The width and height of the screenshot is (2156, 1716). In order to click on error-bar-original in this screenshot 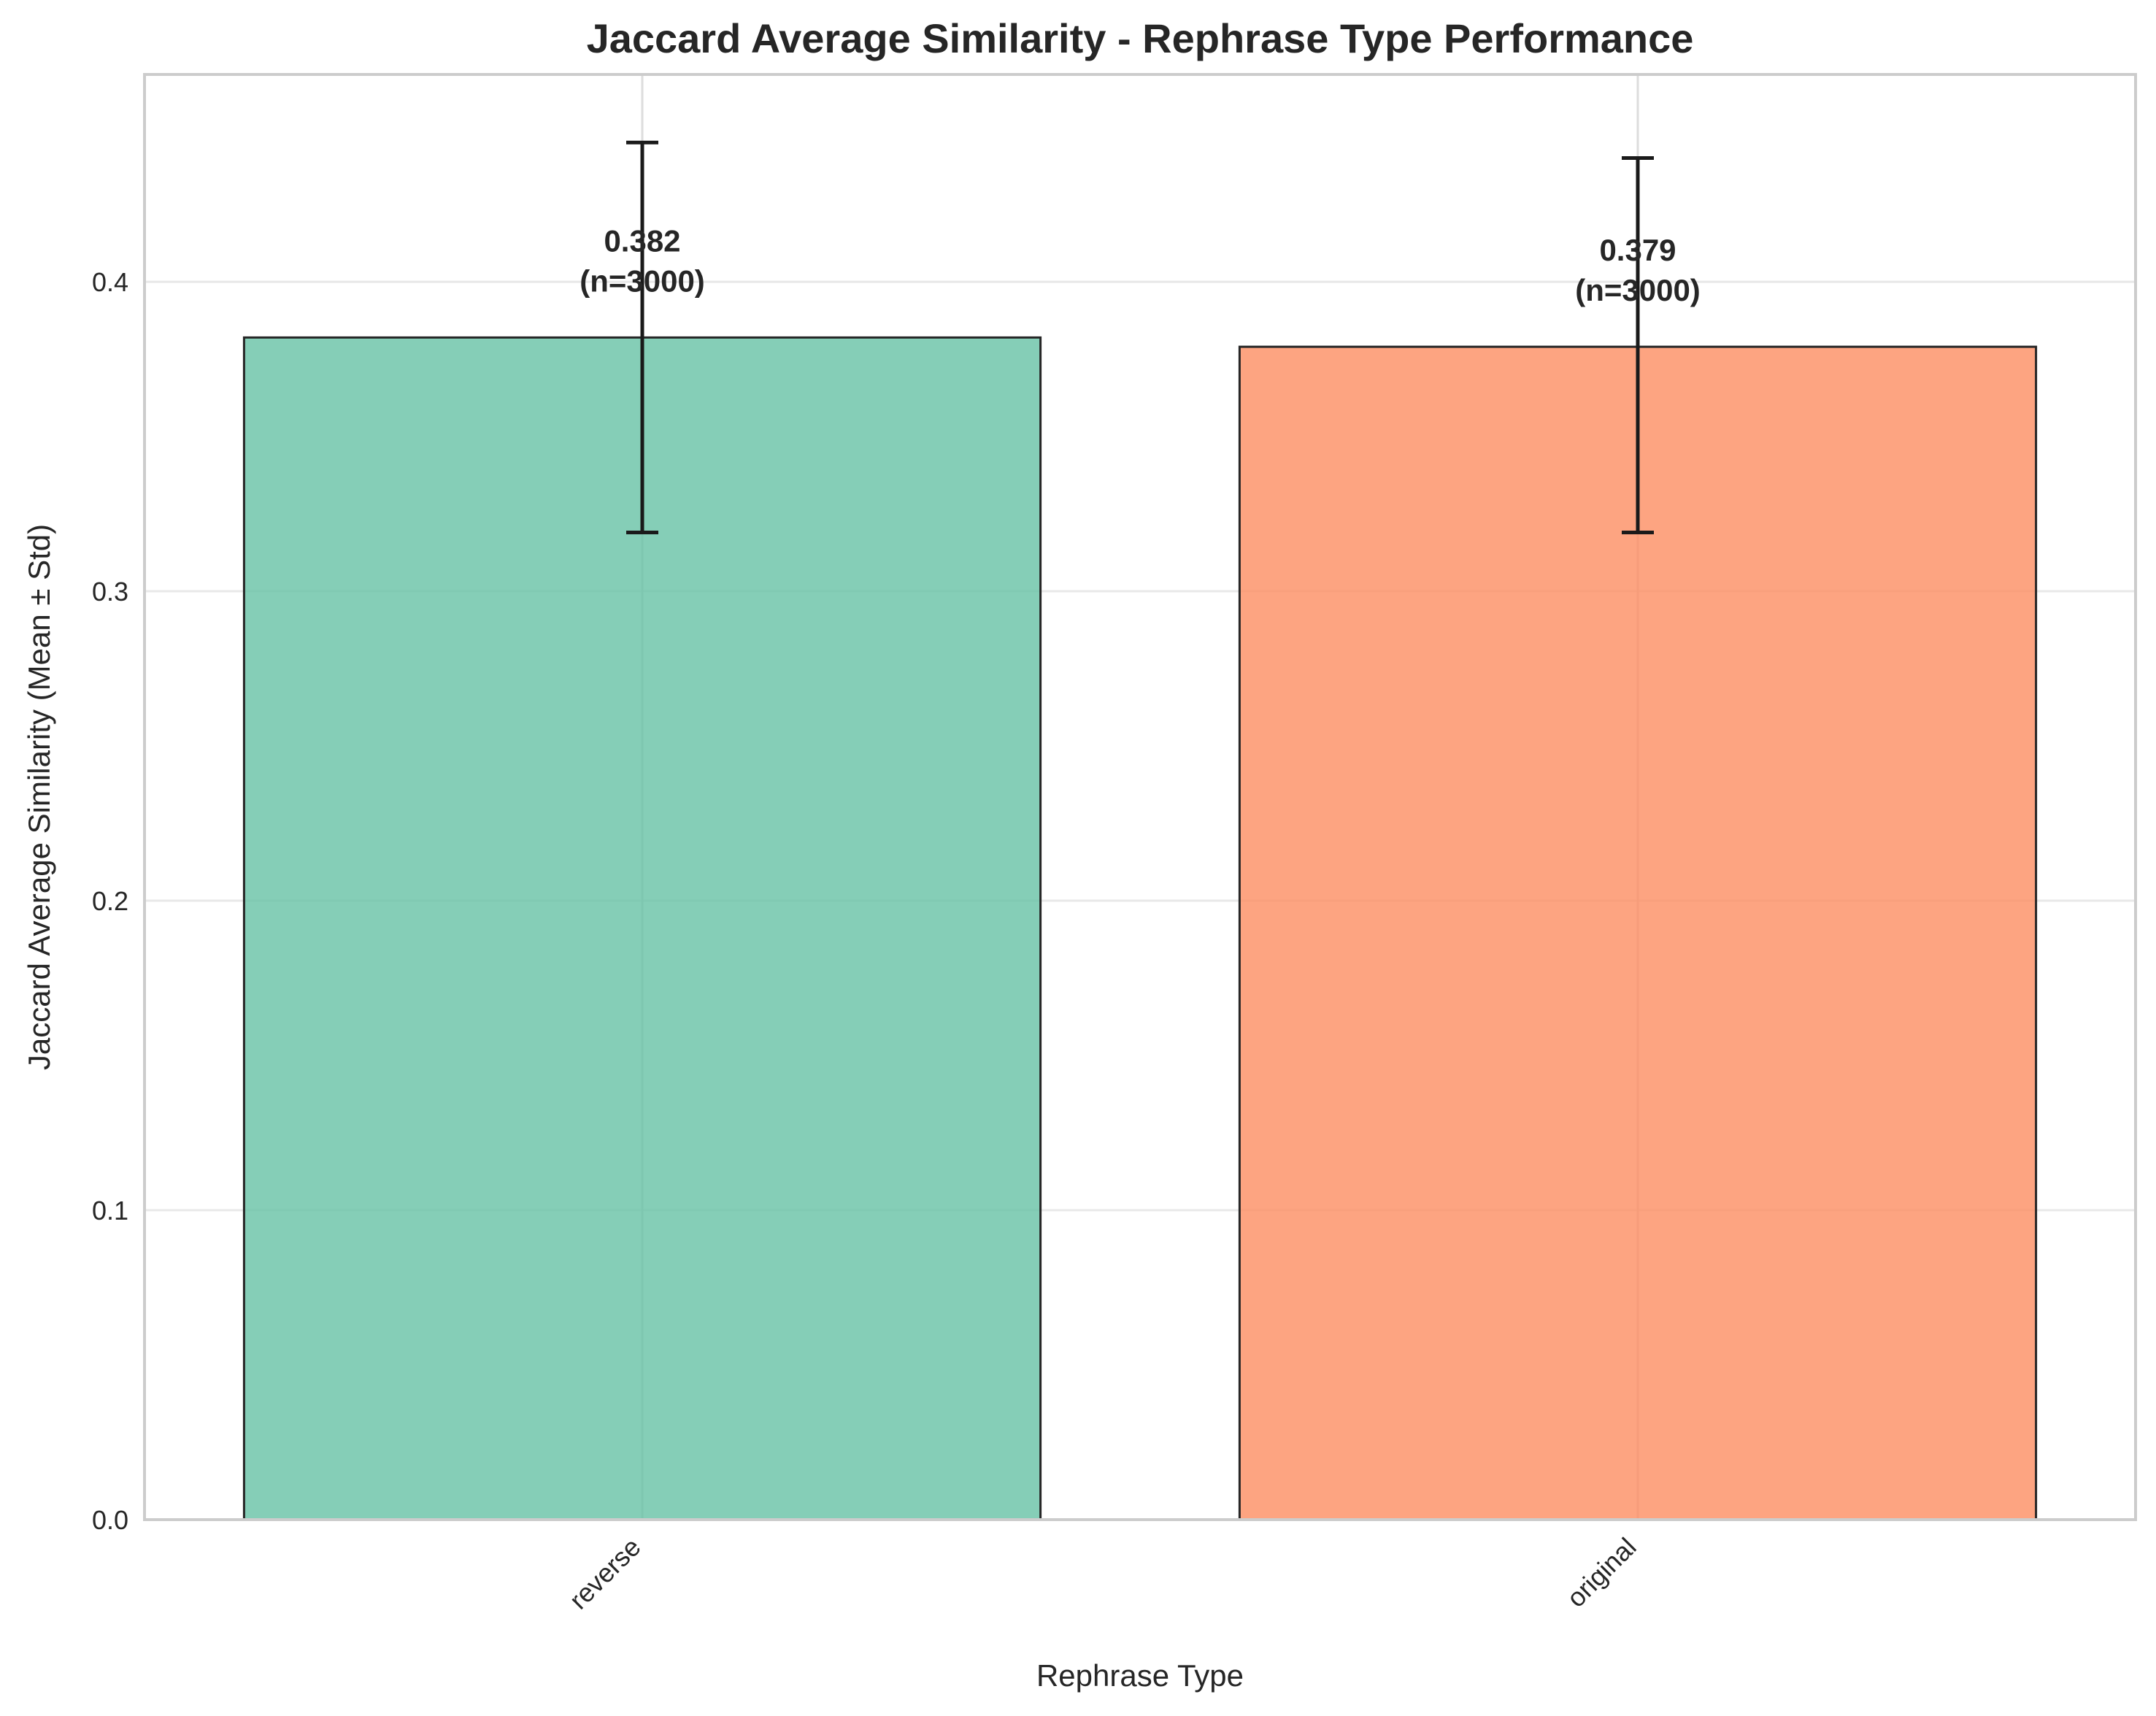, I will do `click(1638, 344)`.